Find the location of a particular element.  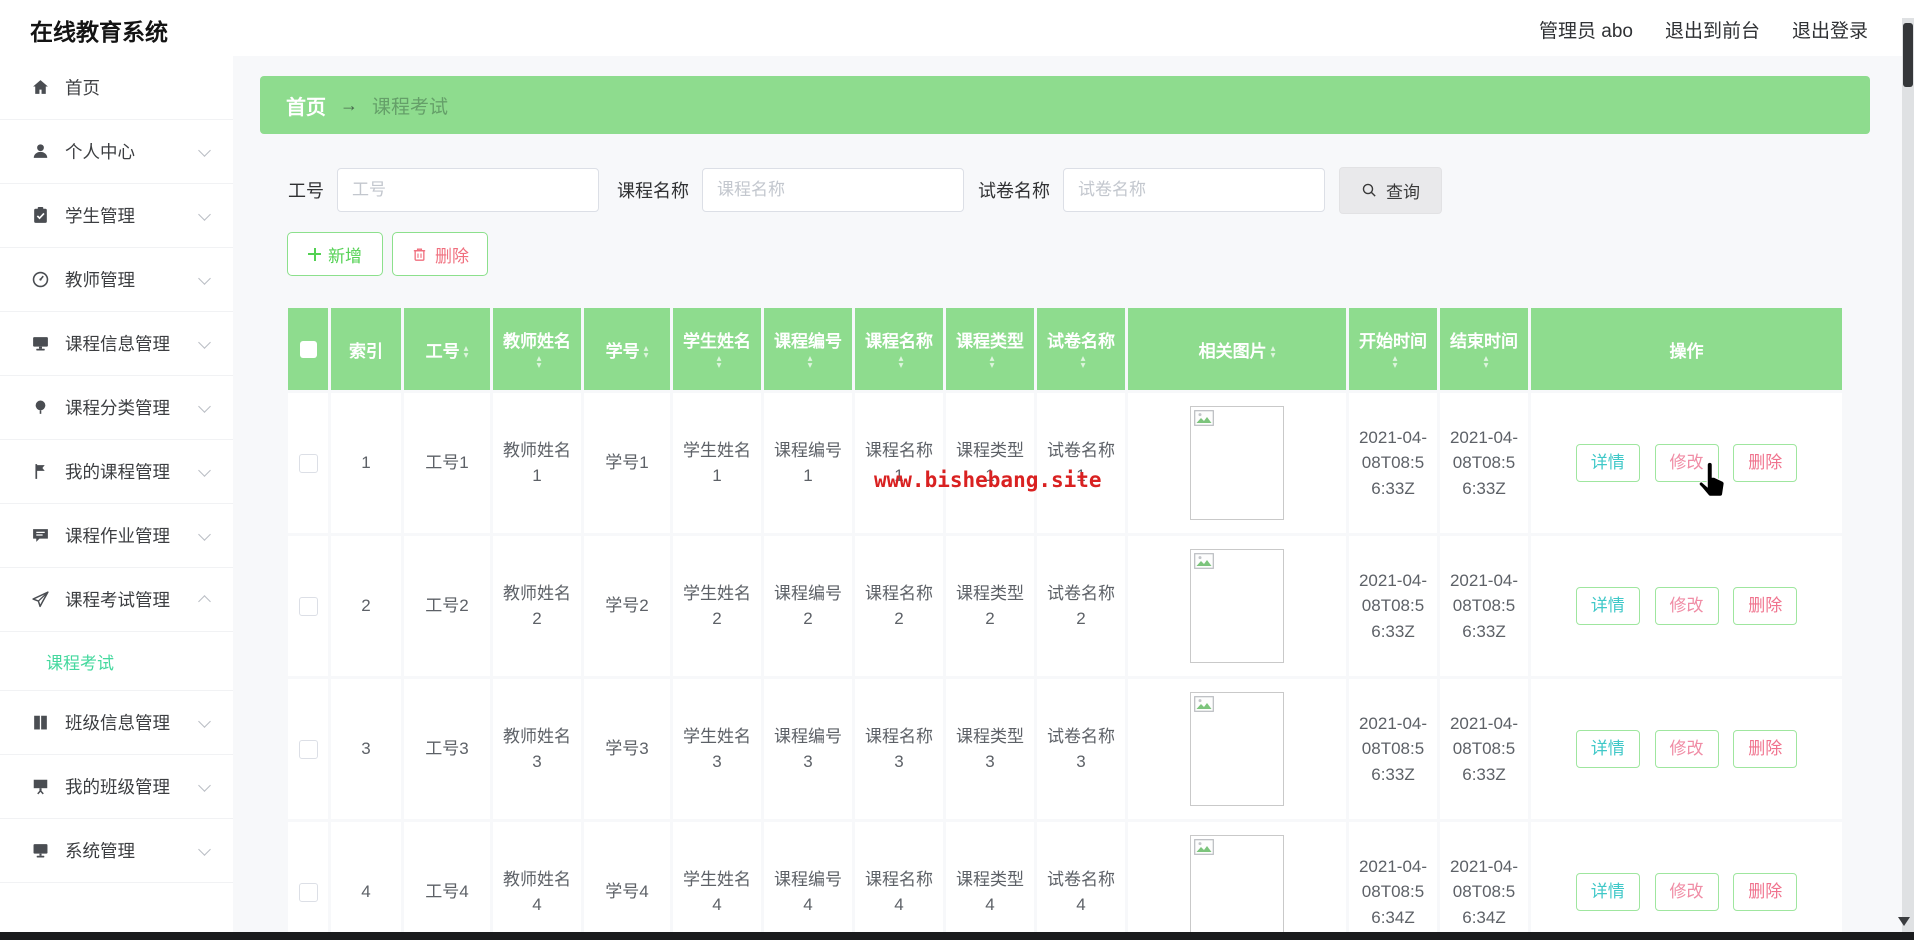

search-button: 查询 is located at coordinates (1390, 190).